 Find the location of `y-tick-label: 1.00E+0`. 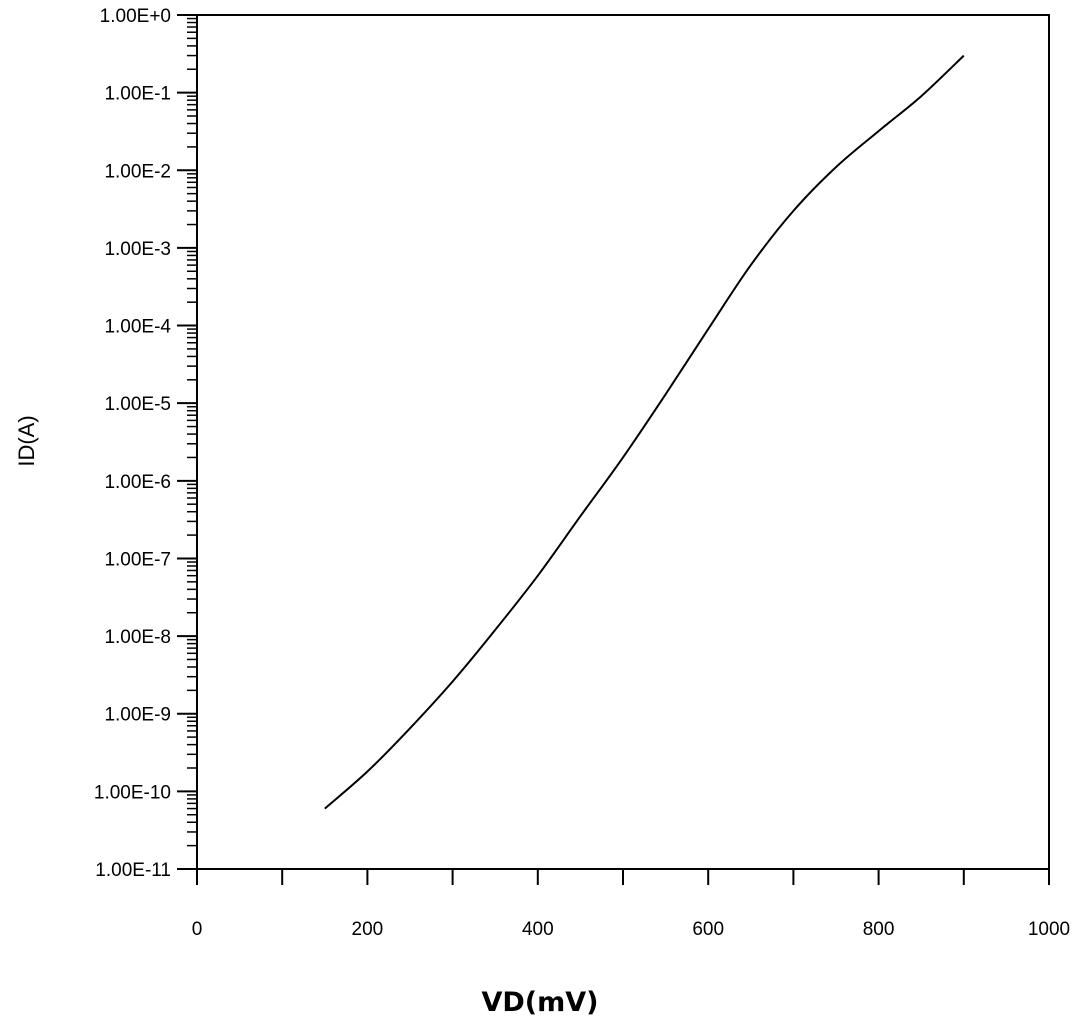

y-tick-label: 1.00E+0 is located at coordinates (135, 16).